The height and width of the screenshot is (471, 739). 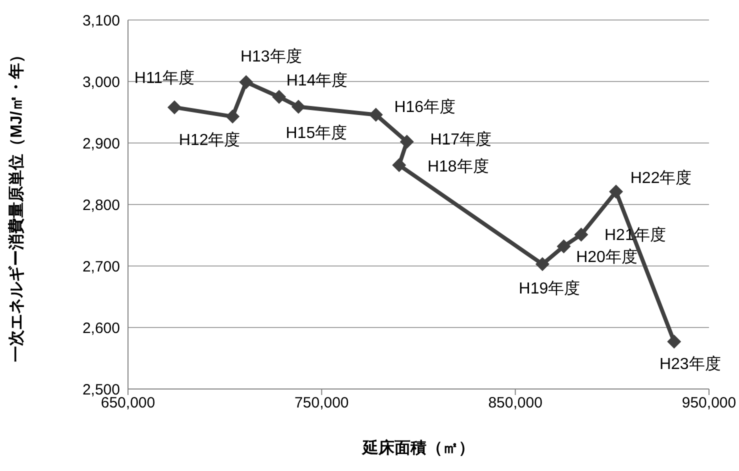 I want to click on y-tick-label: 2,600, so click(x=101, y=328).